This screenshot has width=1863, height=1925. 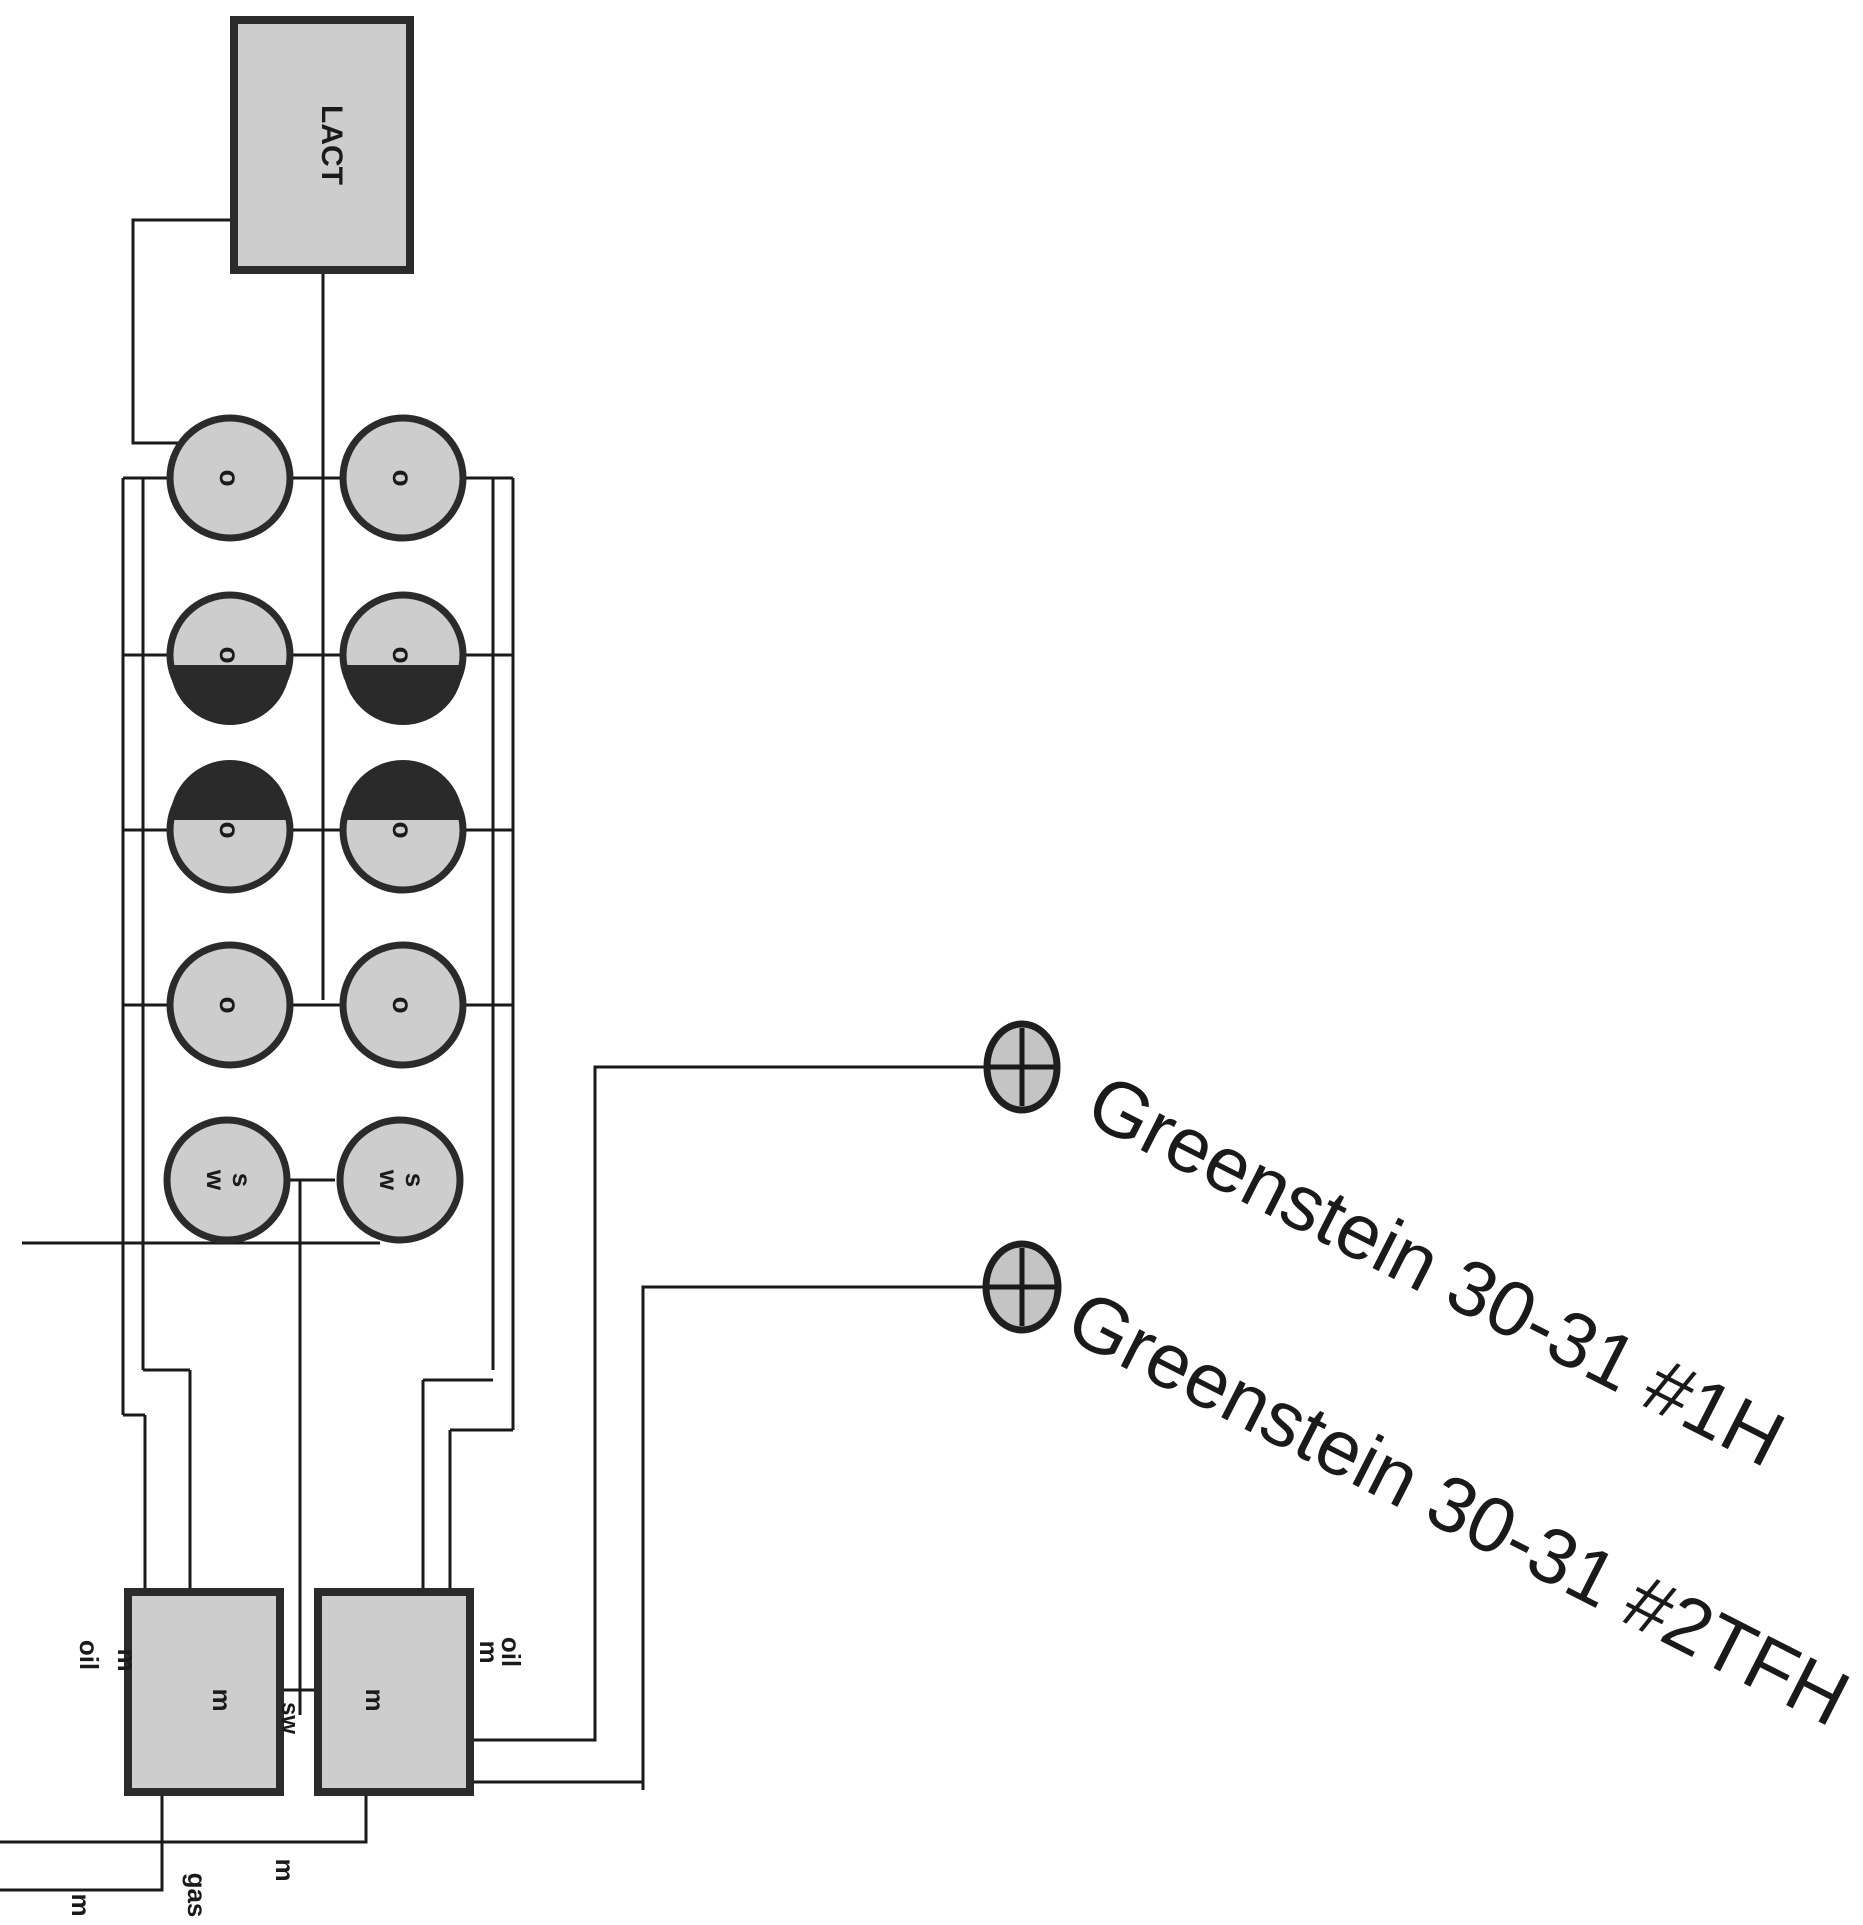 What do you see at coordinates (394, 1692) in the screenshot?
I see `separator-right` at bounding box center [394, 1692].